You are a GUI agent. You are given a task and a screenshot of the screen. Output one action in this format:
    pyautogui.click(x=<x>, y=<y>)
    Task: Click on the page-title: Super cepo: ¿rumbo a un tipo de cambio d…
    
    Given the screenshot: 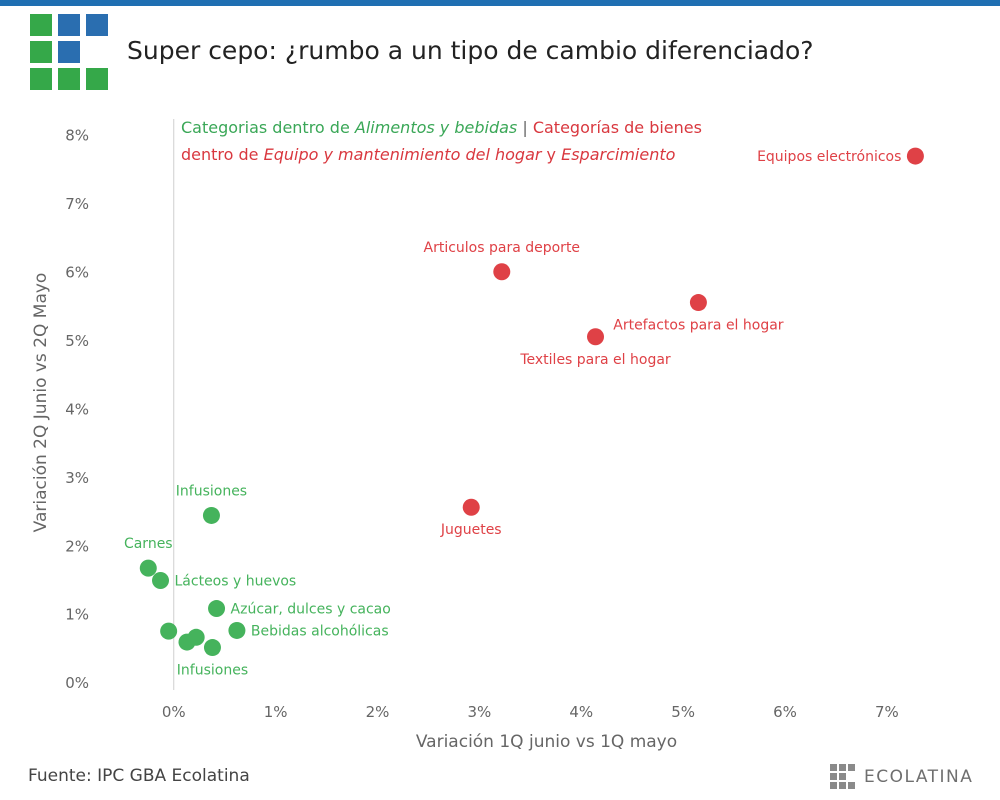 What is the action you would take?
    pyautogui.click(x=470, y=50)
    